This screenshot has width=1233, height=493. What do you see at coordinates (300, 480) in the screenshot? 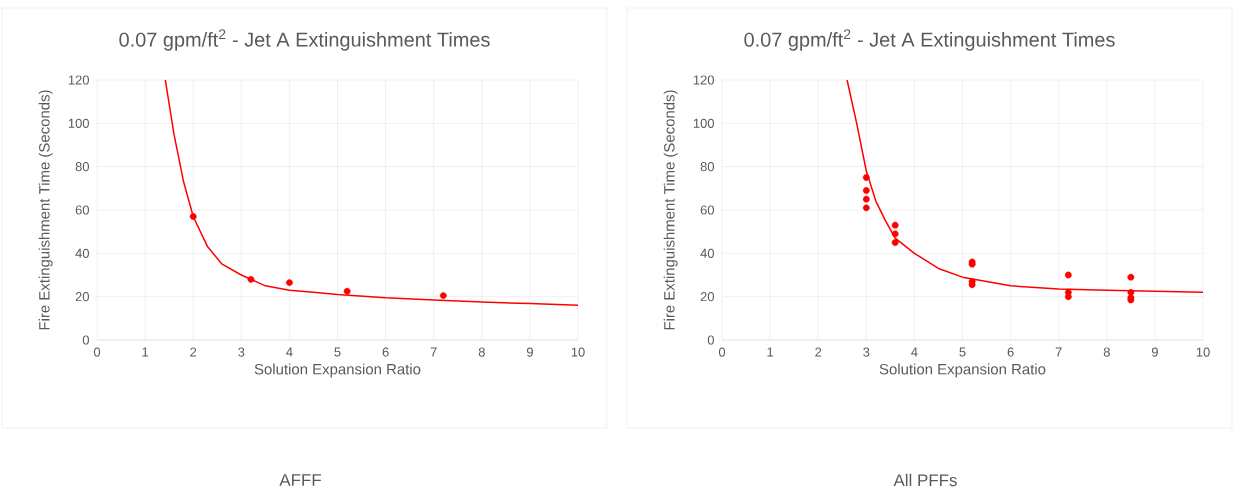
I see `text: AFFF` at bounding box center [300, 480].